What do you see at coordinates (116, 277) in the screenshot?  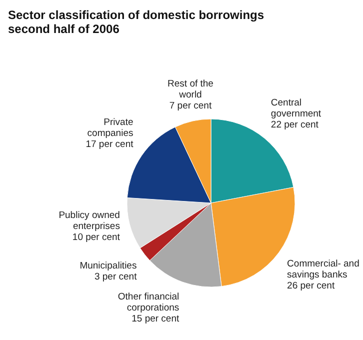 I see `data-label: 3 per cent` at bounding box center [116, 277].